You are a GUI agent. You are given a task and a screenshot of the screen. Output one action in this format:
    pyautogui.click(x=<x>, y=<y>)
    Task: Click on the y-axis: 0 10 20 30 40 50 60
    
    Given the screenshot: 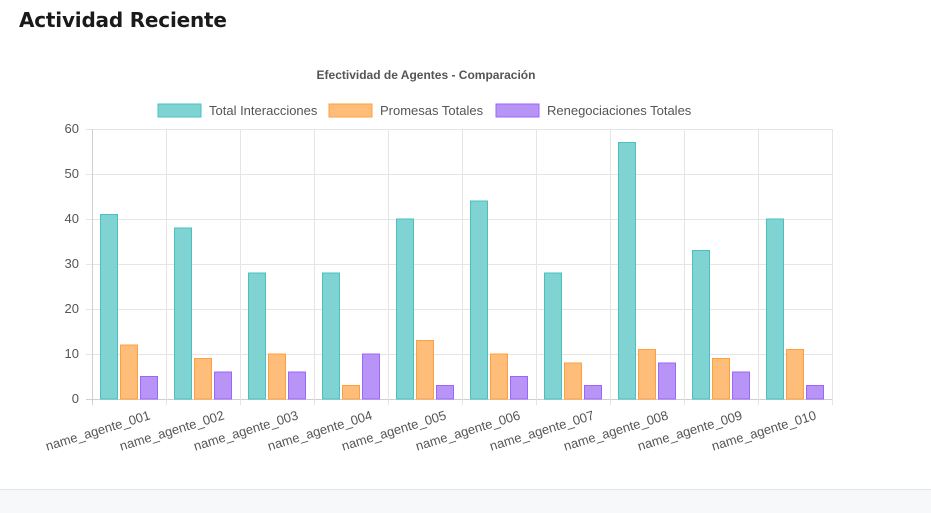 What is the action you would take?
    pyautogui.click(x=72, y=263)
    